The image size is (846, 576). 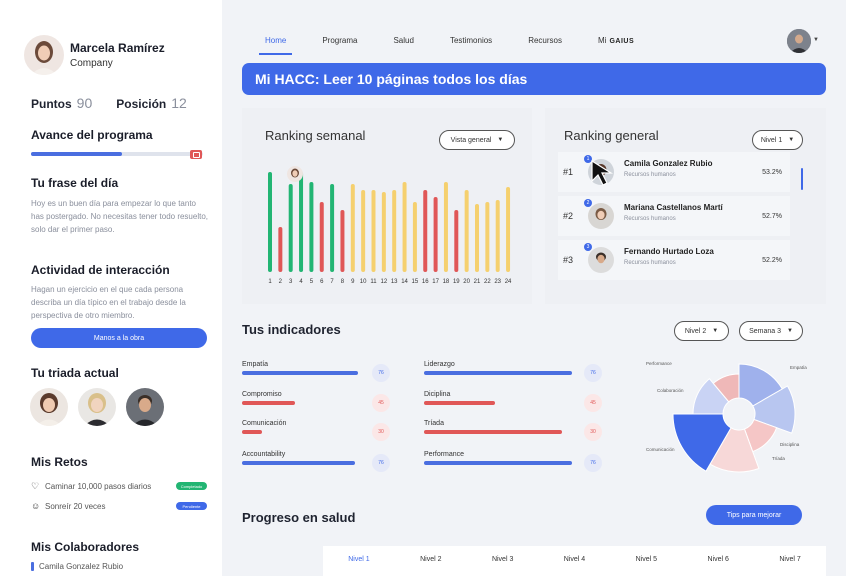 What do you see at coordinates (119, 338) in the screenshot?
I see `manos-a-la-obra-button: Manos a la obra` at bounding box center [119, 338].